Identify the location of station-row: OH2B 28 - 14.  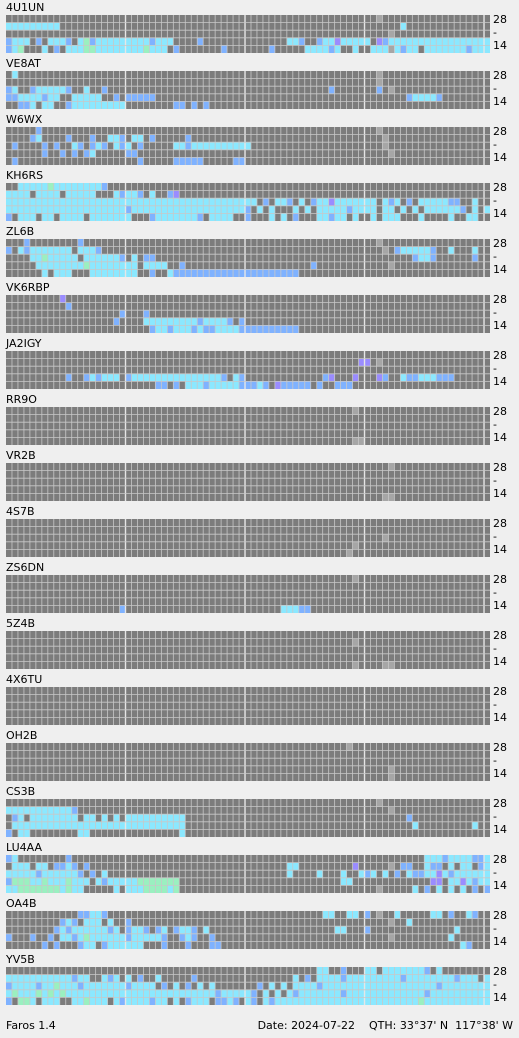
(259, 756).